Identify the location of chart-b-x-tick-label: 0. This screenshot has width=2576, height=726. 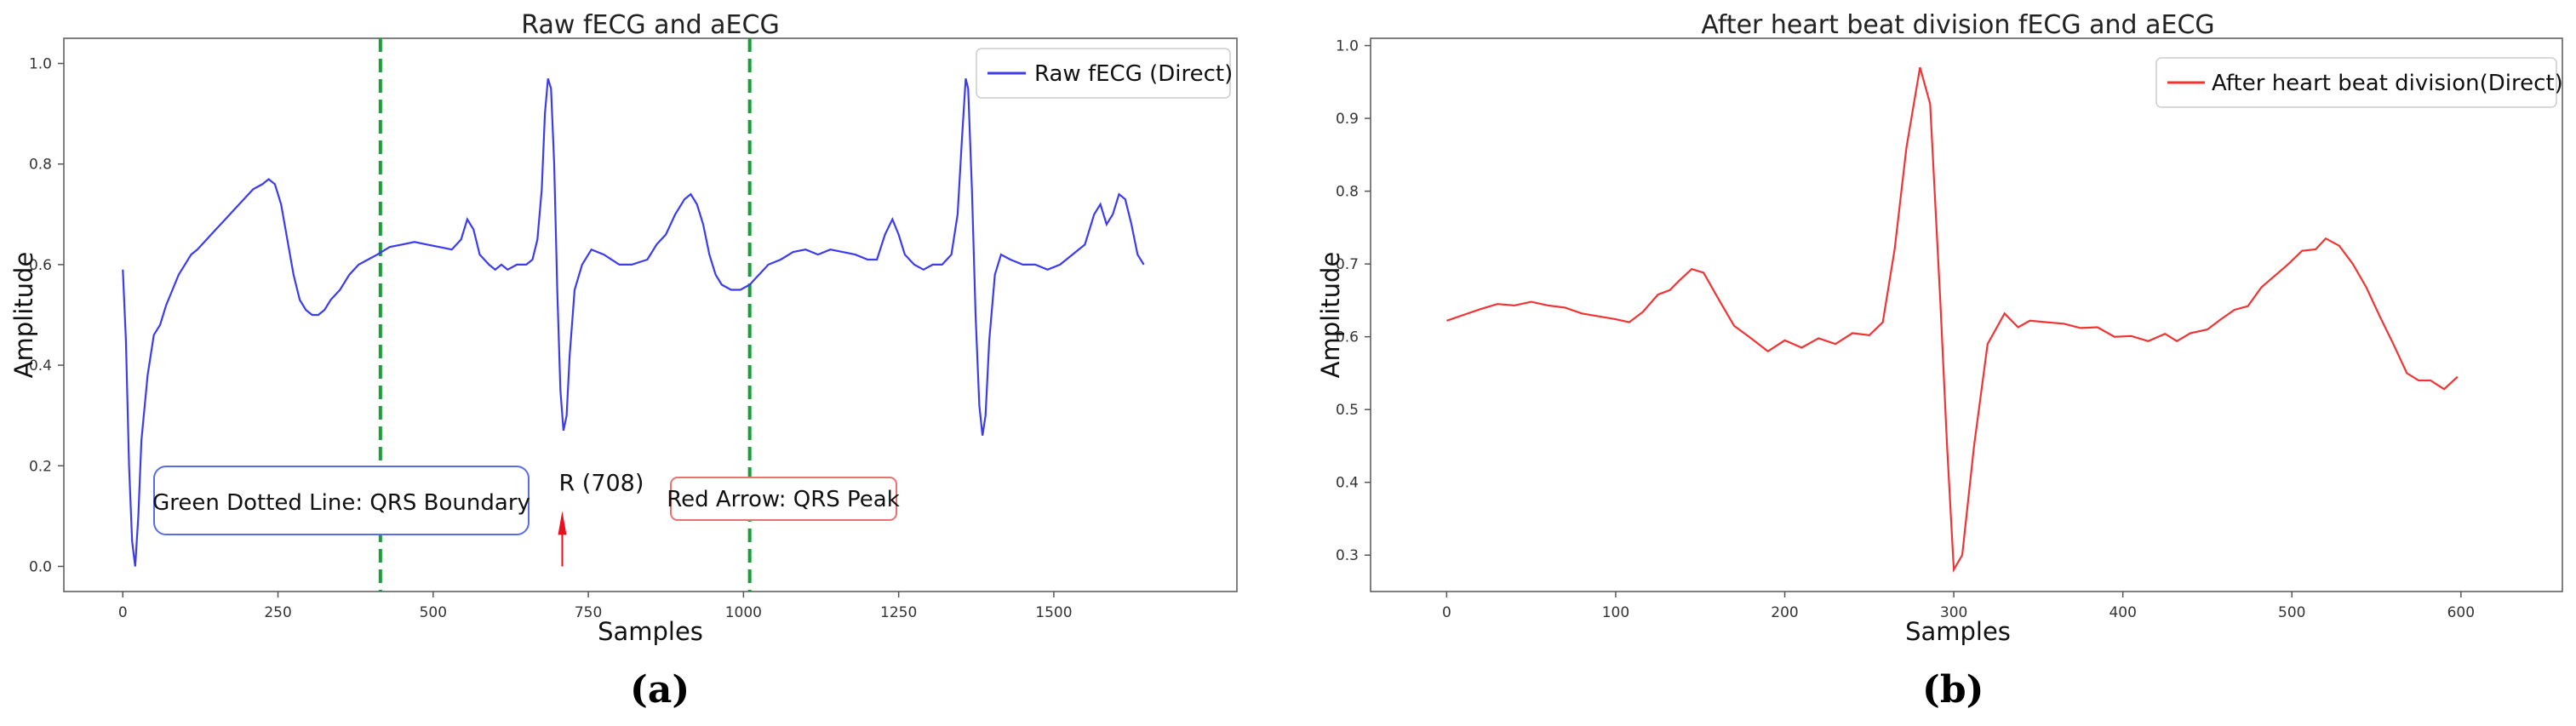
(1446, 612).